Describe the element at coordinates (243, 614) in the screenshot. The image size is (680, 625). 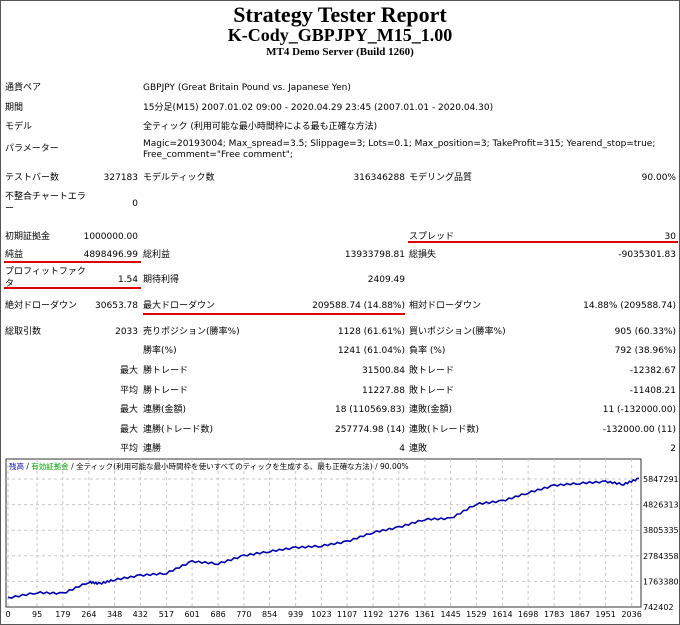
I see `x-tick-label: 770` at that location.